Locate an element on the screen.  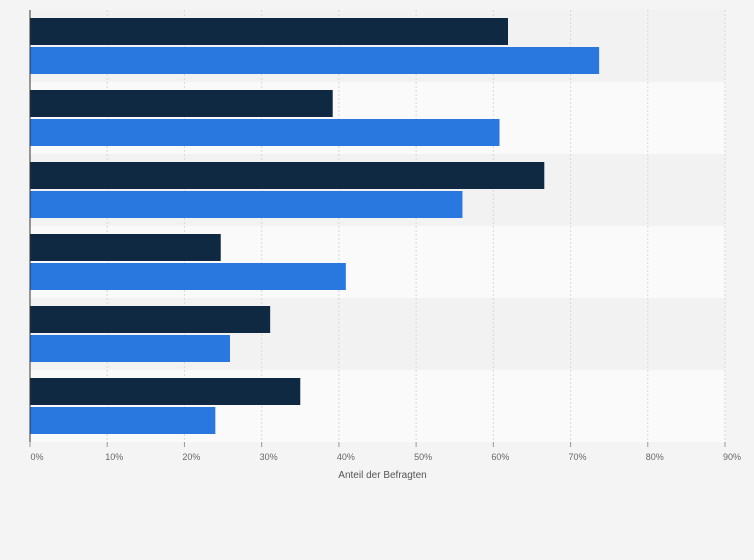
x-tick-label: 40% is located at coordinates (346, 457).